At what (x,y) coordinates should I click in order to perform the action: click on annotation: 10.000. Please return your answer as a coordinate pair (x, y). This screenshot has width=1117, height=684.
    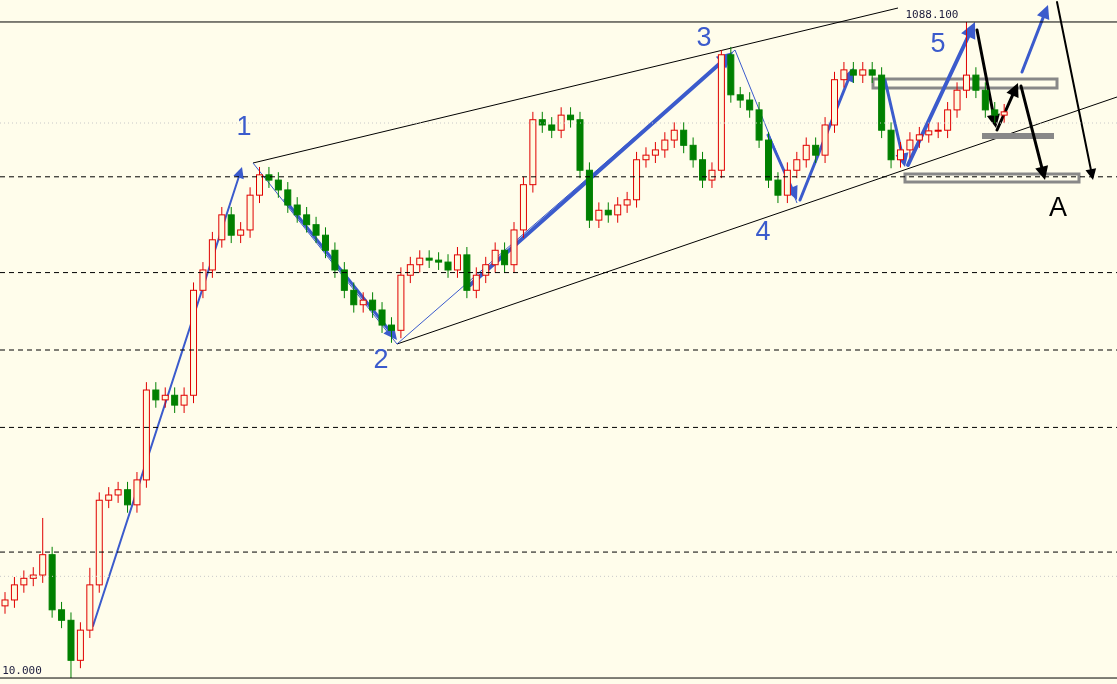
    Looking at the image, I should click on (22, 670).